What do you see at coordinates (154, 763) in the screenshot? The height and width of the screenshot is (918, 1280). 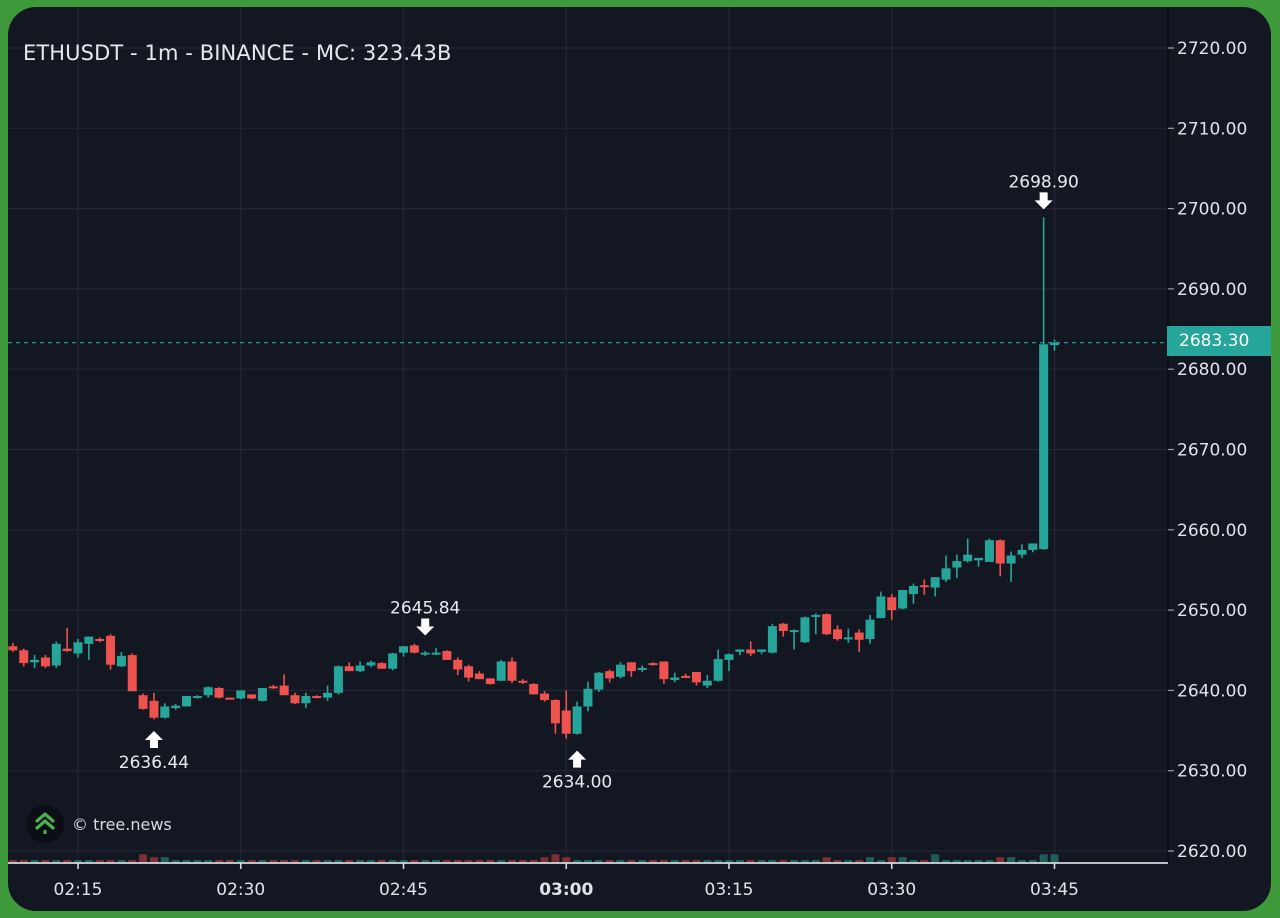 I see `annotation-label: 2636.44` at bounding box center [154, 763].